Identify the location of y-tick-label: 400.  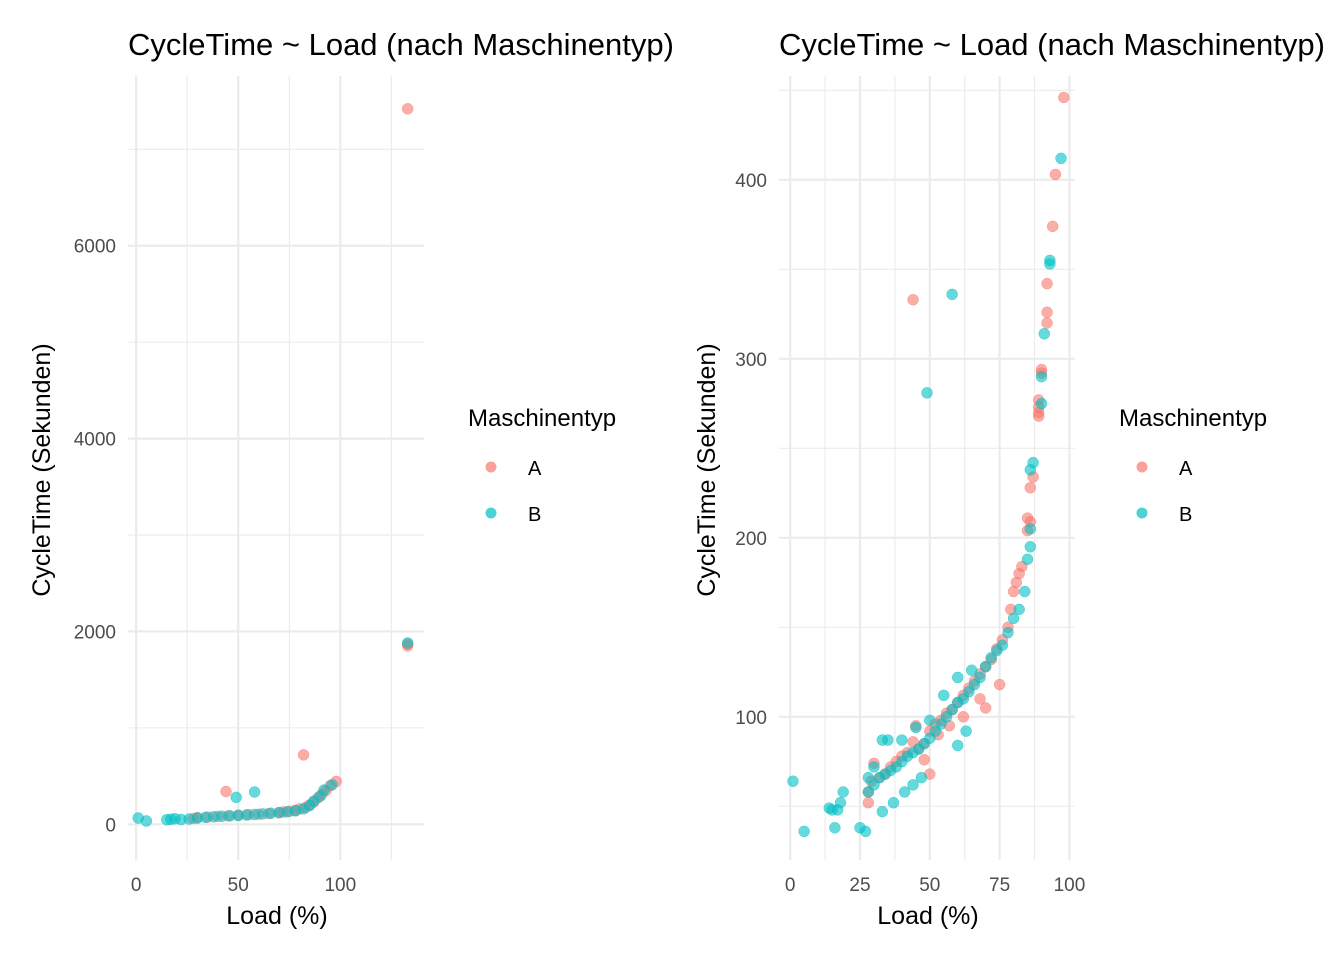
(751, 181).